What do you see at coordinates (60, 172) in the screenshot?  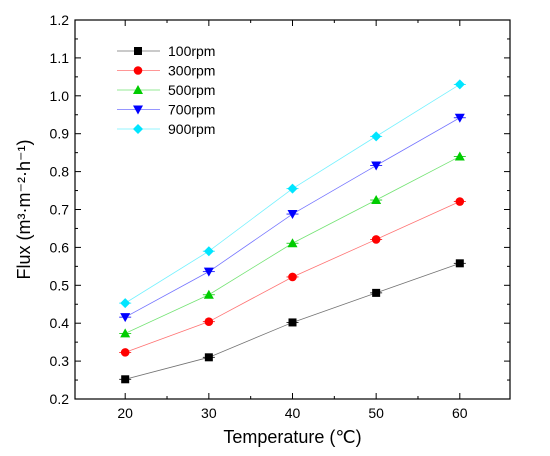 I see `y-tick-label: 0.8` at bounding box center [60, 172].